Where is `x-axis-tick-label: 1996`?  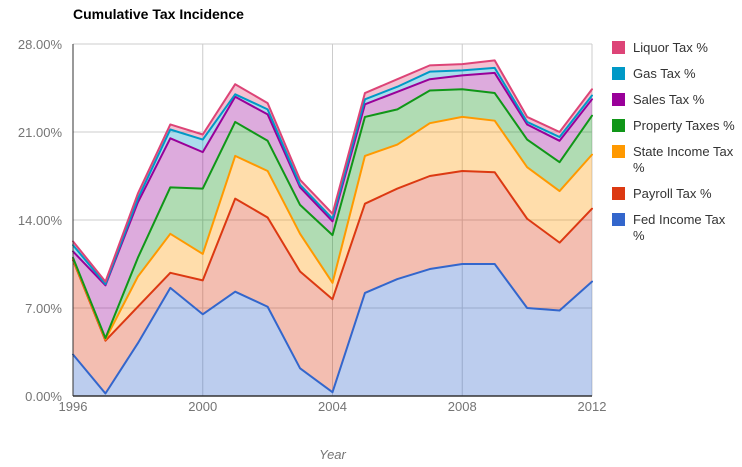
x-axis-tick-label: 1996 is located at coordinates (73, 406).